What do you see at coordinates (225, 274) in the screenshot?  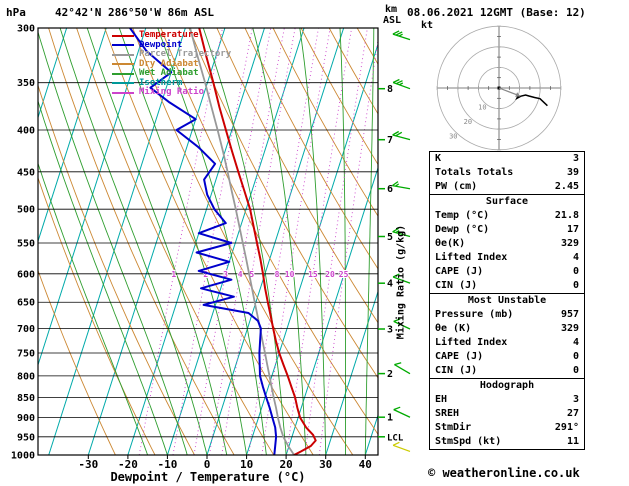 I see `mixing-ratio-value-label: 3` at bounding box center [225, 274].